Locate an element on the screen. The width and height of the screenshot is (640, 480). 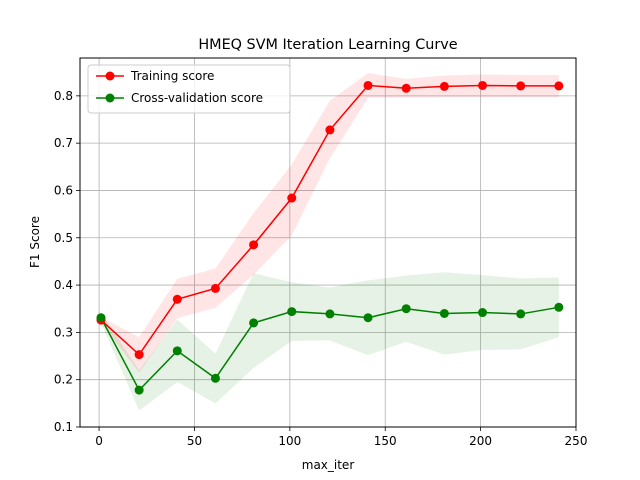
x-tick-label: 100 is located at coordinates (289, 441).